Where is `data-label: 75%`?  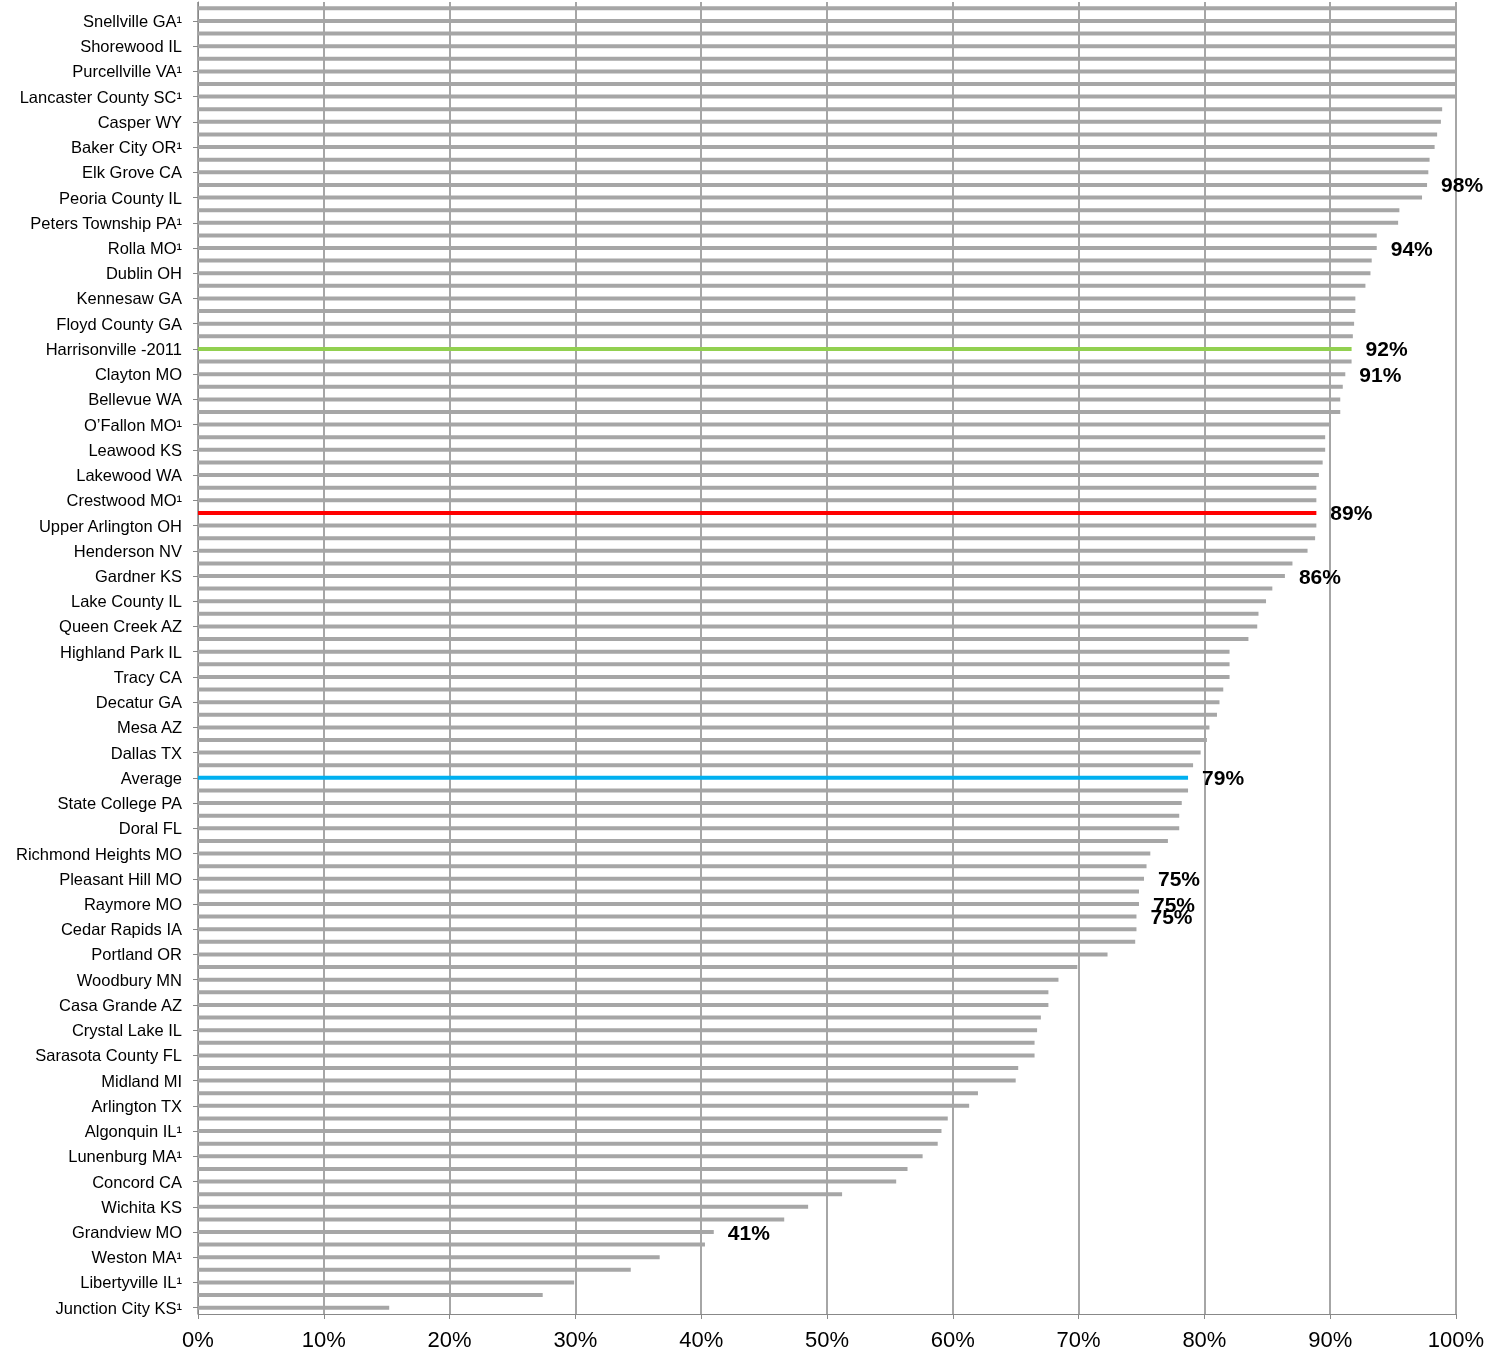
data-label: 75% is located at coordinates (1179, 879).